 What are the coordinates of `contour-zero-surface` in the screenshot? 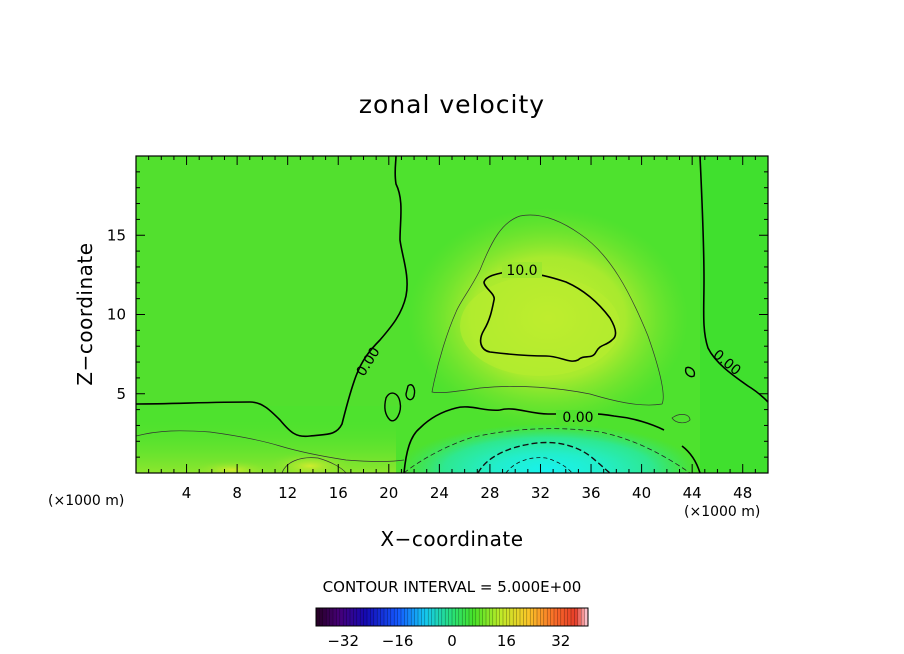 It's located at (691, 459).